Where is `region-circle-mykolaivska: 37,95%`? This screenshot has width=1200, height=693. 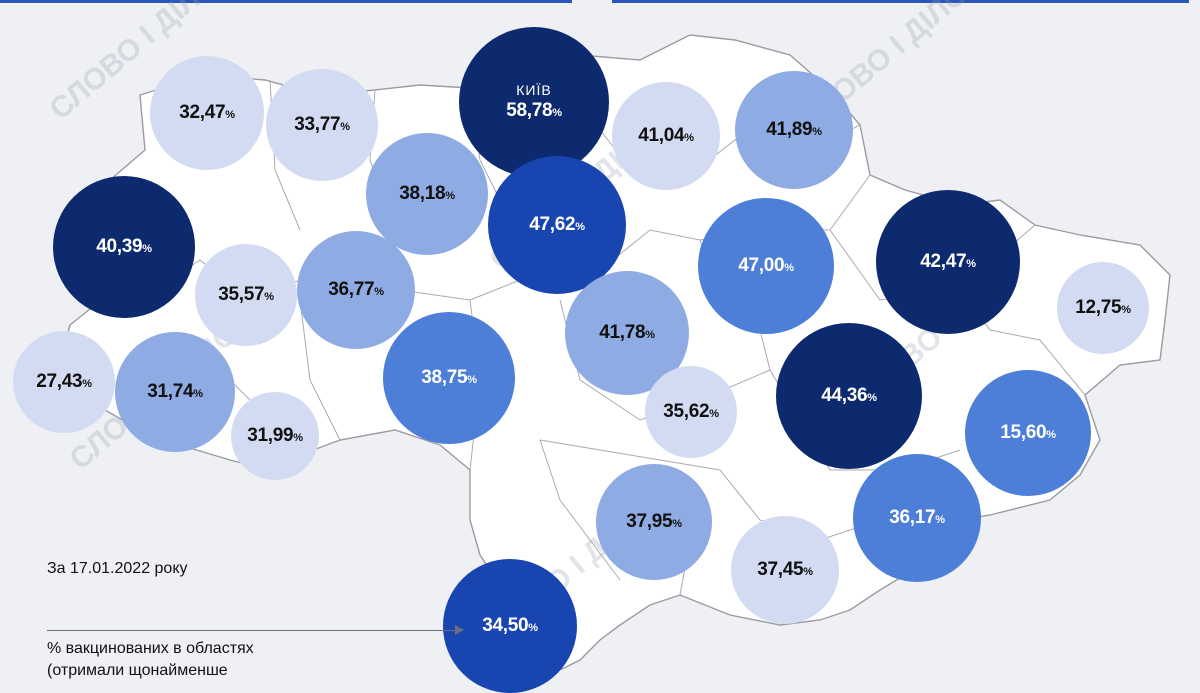
region-circle-mykolaivska: 37,95% is located at coordinates (654, 522).